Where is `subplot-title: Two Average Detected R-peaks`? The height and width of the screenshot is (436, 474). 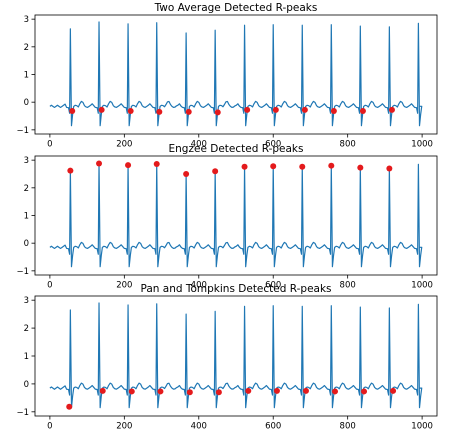
subplot-title: Two Average Detected R-peaks is located at coordinates (236, 8).